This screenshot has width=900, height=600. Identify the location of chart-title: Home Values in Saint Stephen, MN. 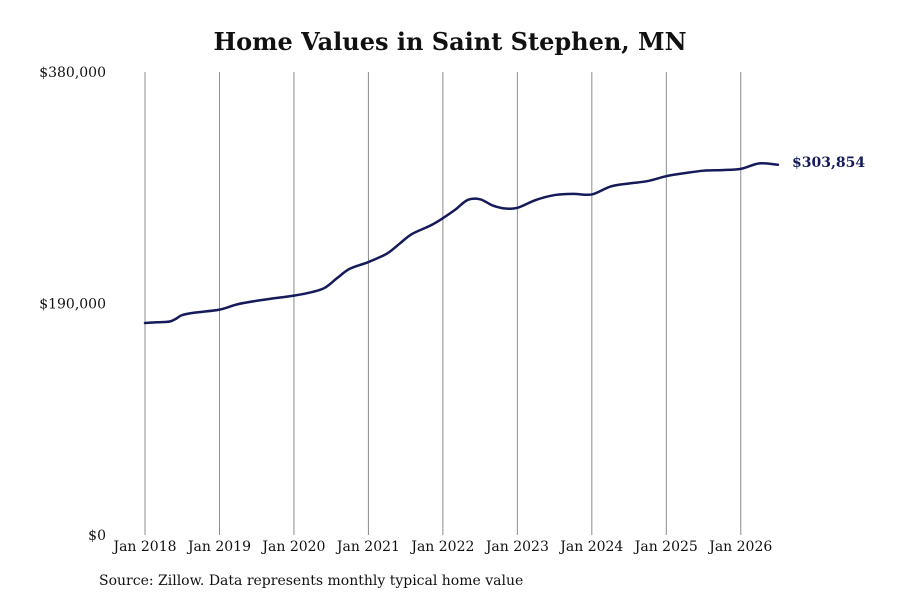
(450, 41).